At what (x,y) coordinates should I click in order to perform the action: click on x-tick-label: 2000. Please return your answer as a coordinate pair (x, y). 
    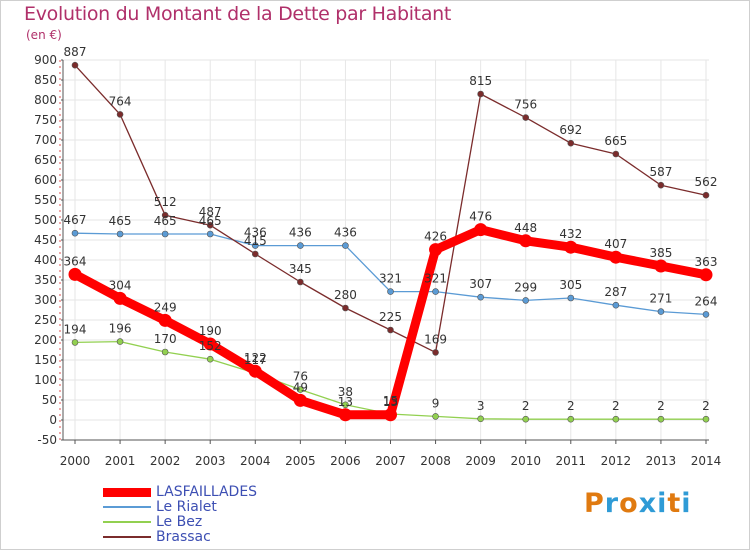
    Looking at the image, I should click on (75, 461).